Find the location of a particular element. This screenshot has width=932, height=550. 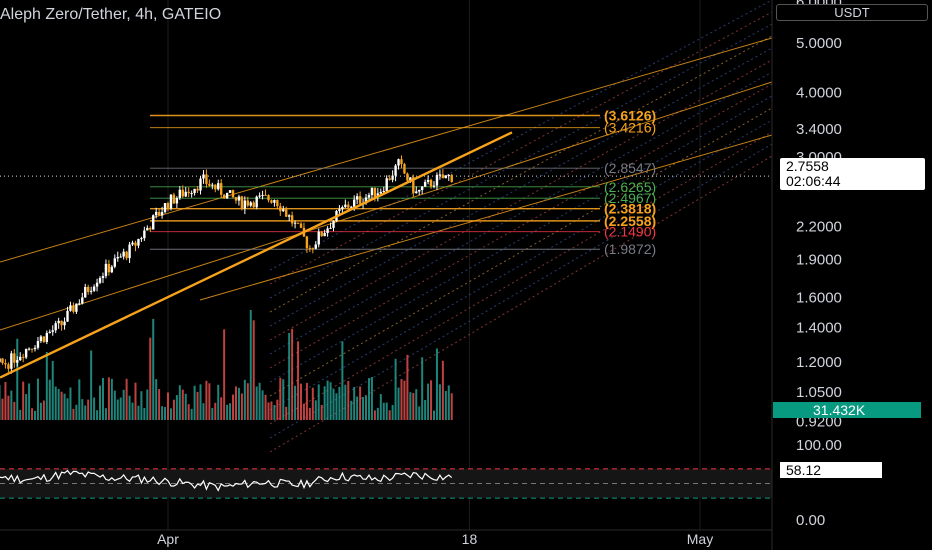

chart-title: Aleph Zero/Tether, 4h, GATEIO is located at coordinates (111, 14).